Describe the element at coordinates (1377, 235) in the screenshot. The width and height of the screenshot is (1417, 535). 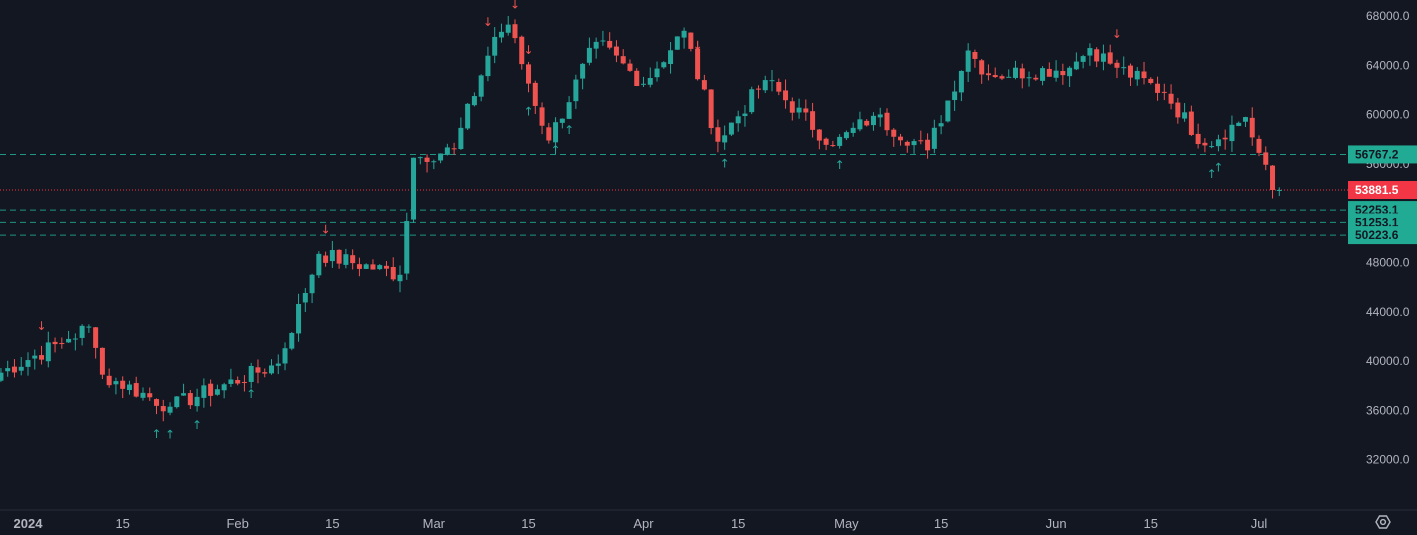
I see `level-price-tag: 50223.6` at that location.